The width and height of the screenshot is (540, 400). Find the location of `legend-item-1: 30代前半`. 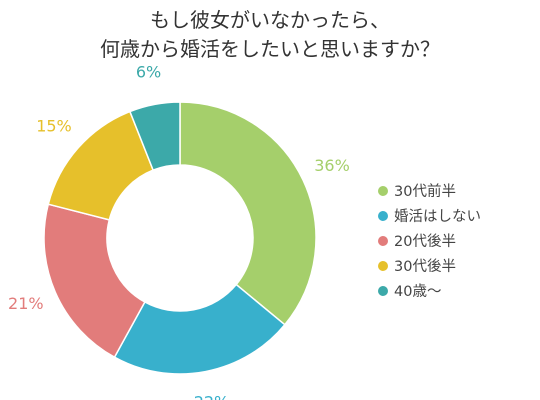

legend-item-1: 30代前半 is located at coordinates (429, 190).